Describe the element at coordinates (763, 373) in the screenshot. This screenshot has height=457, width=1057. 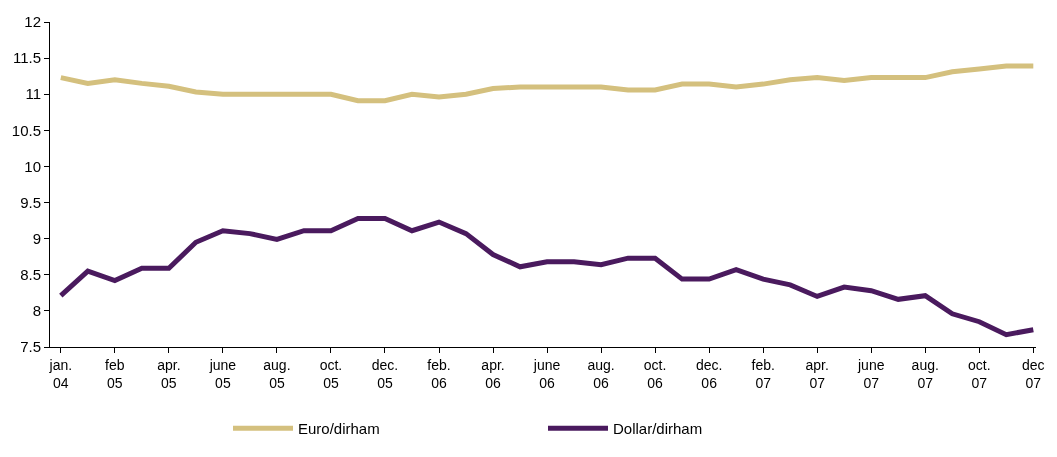
I see `x-tick-label: feb. 07` at that location.